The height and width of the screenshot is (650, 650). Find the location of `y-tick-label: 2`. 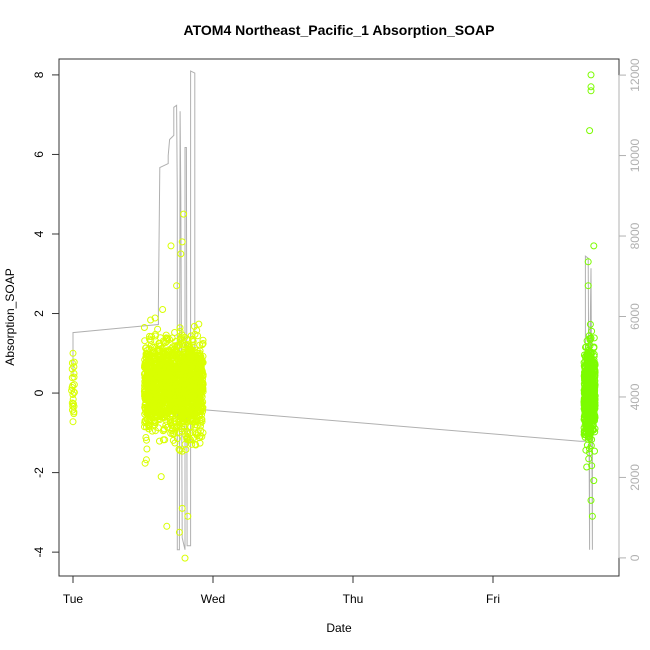

y-tick-label: 2 is located at coordinates (39, 313).